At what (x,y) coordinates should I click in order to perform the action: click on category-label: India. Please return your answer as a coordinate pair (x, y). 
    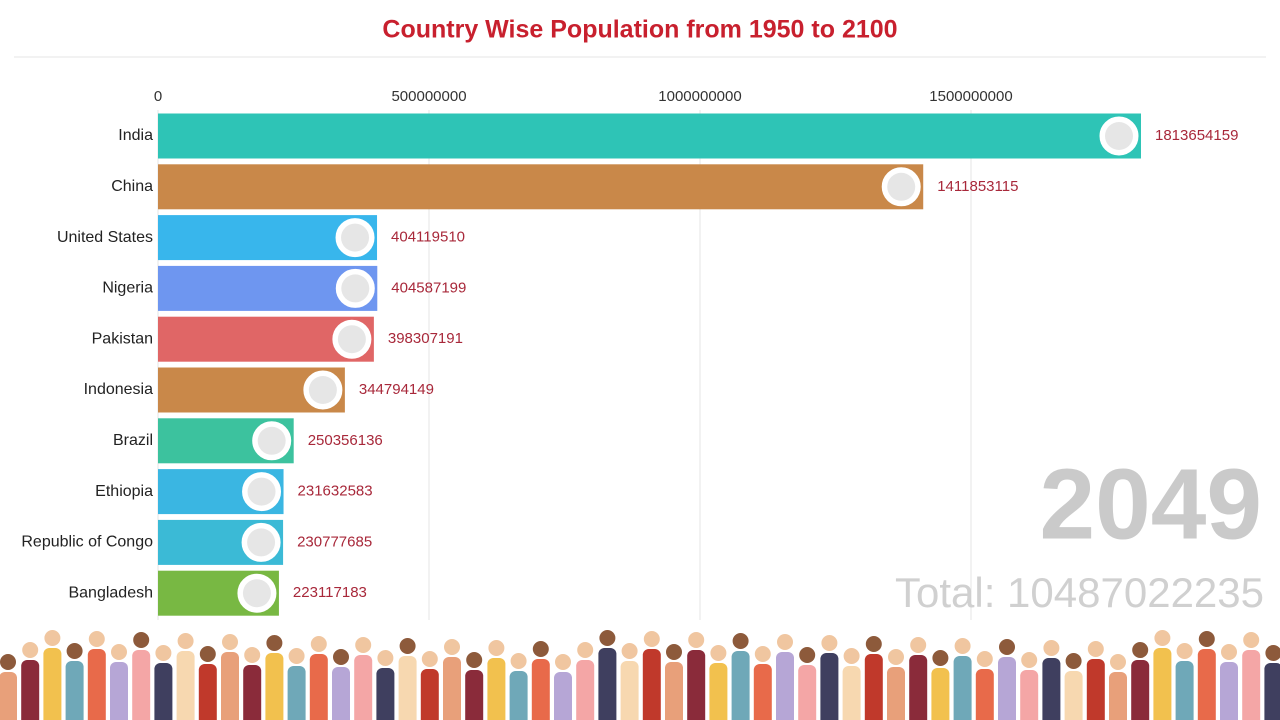
    Looking at the image, I should click on (135, 135).